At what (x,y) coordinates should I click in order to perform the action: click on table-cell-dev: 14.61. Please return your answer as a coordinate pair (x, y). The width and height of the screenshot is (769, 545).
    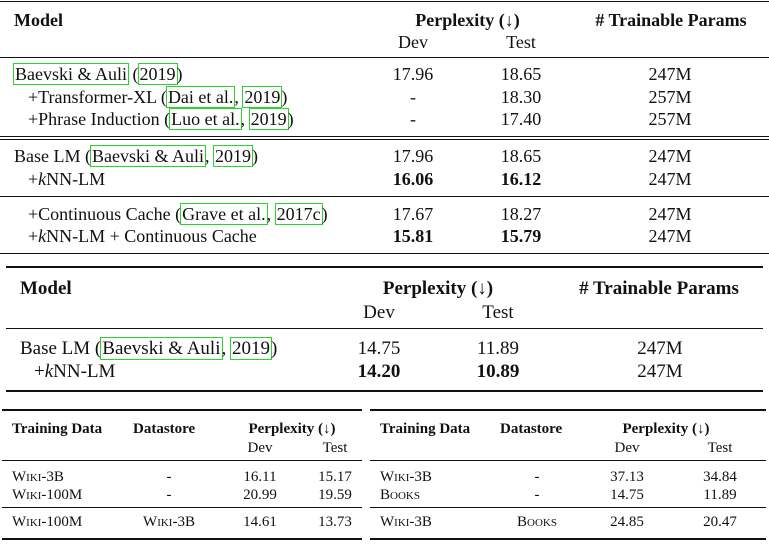
    Looking at the image, I should click on (260, 522).